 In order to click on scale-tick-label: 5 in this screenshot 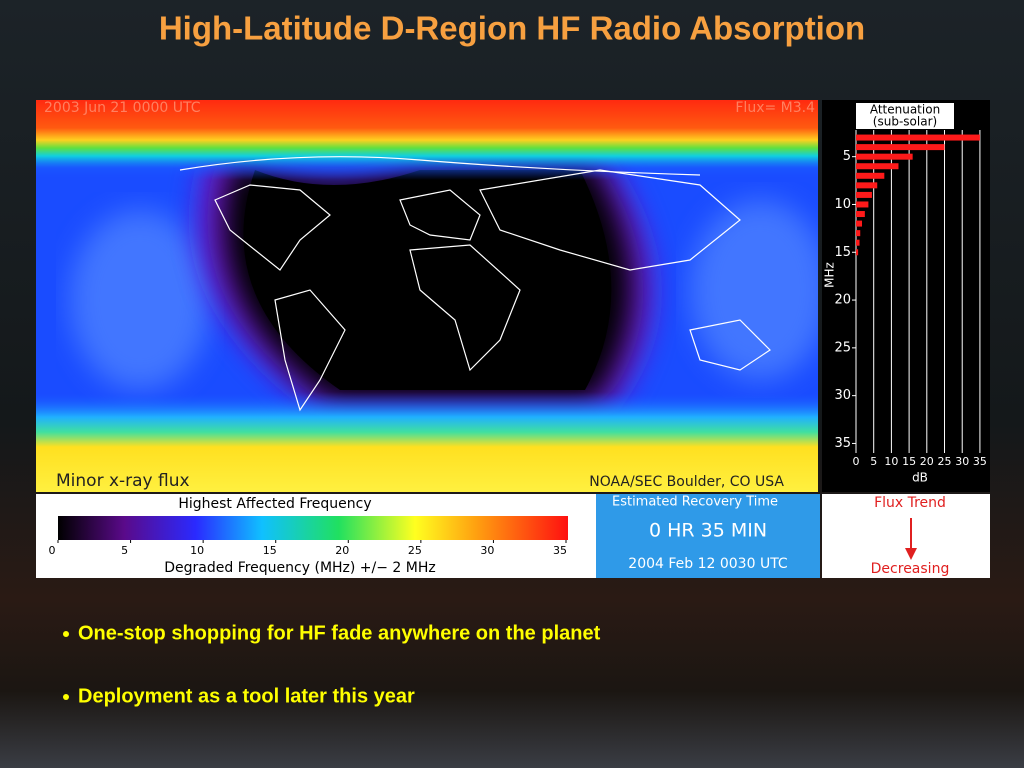, I will do `click(124, 550)`.